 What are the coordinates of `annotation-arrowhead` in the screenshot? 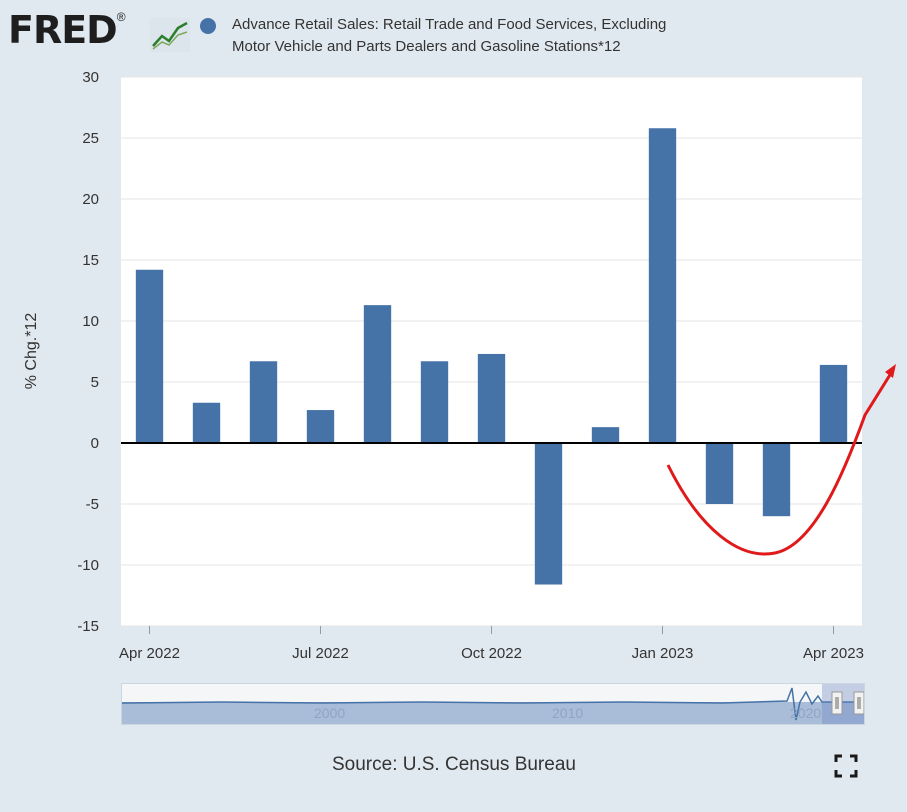 It's located at (890, 371).